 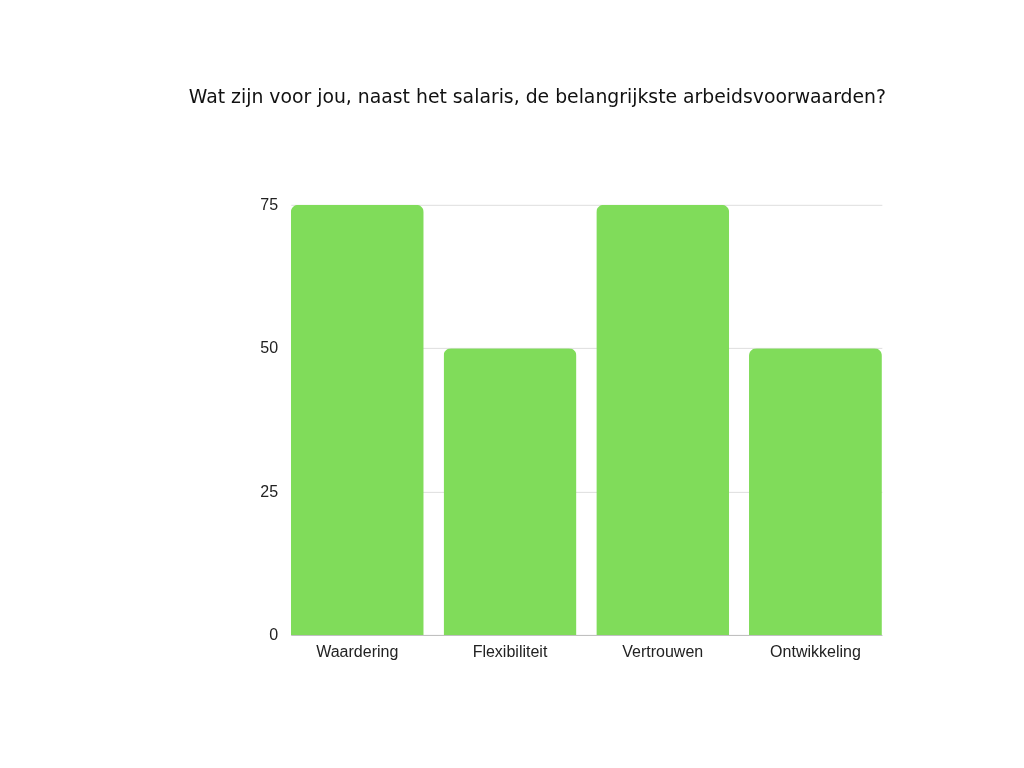 I want to click on y-tick-label: 75, so click(x=269, y=205).